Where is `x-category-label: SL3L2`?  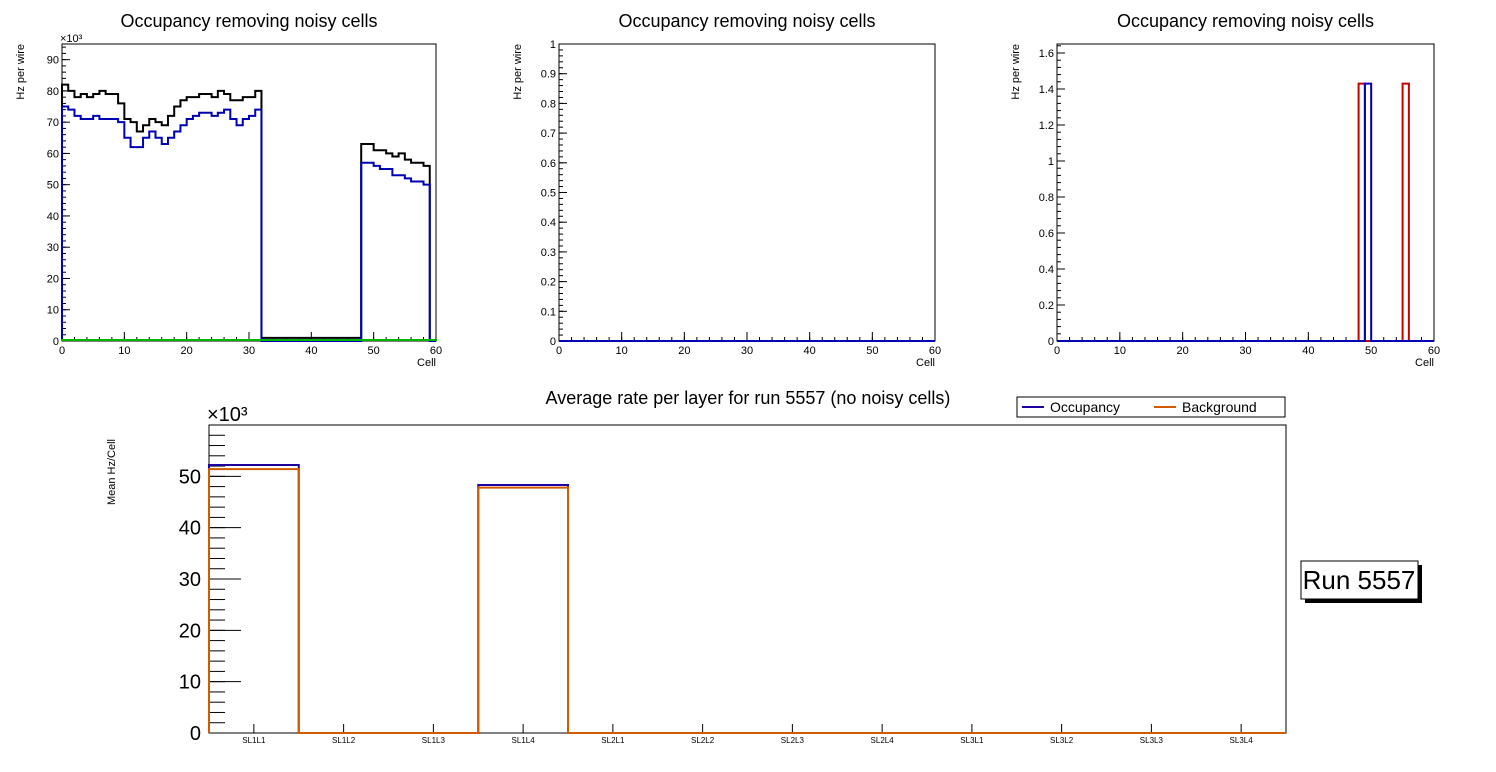
x-category-label: SL3L2 is located at coordinates (1062, 740).